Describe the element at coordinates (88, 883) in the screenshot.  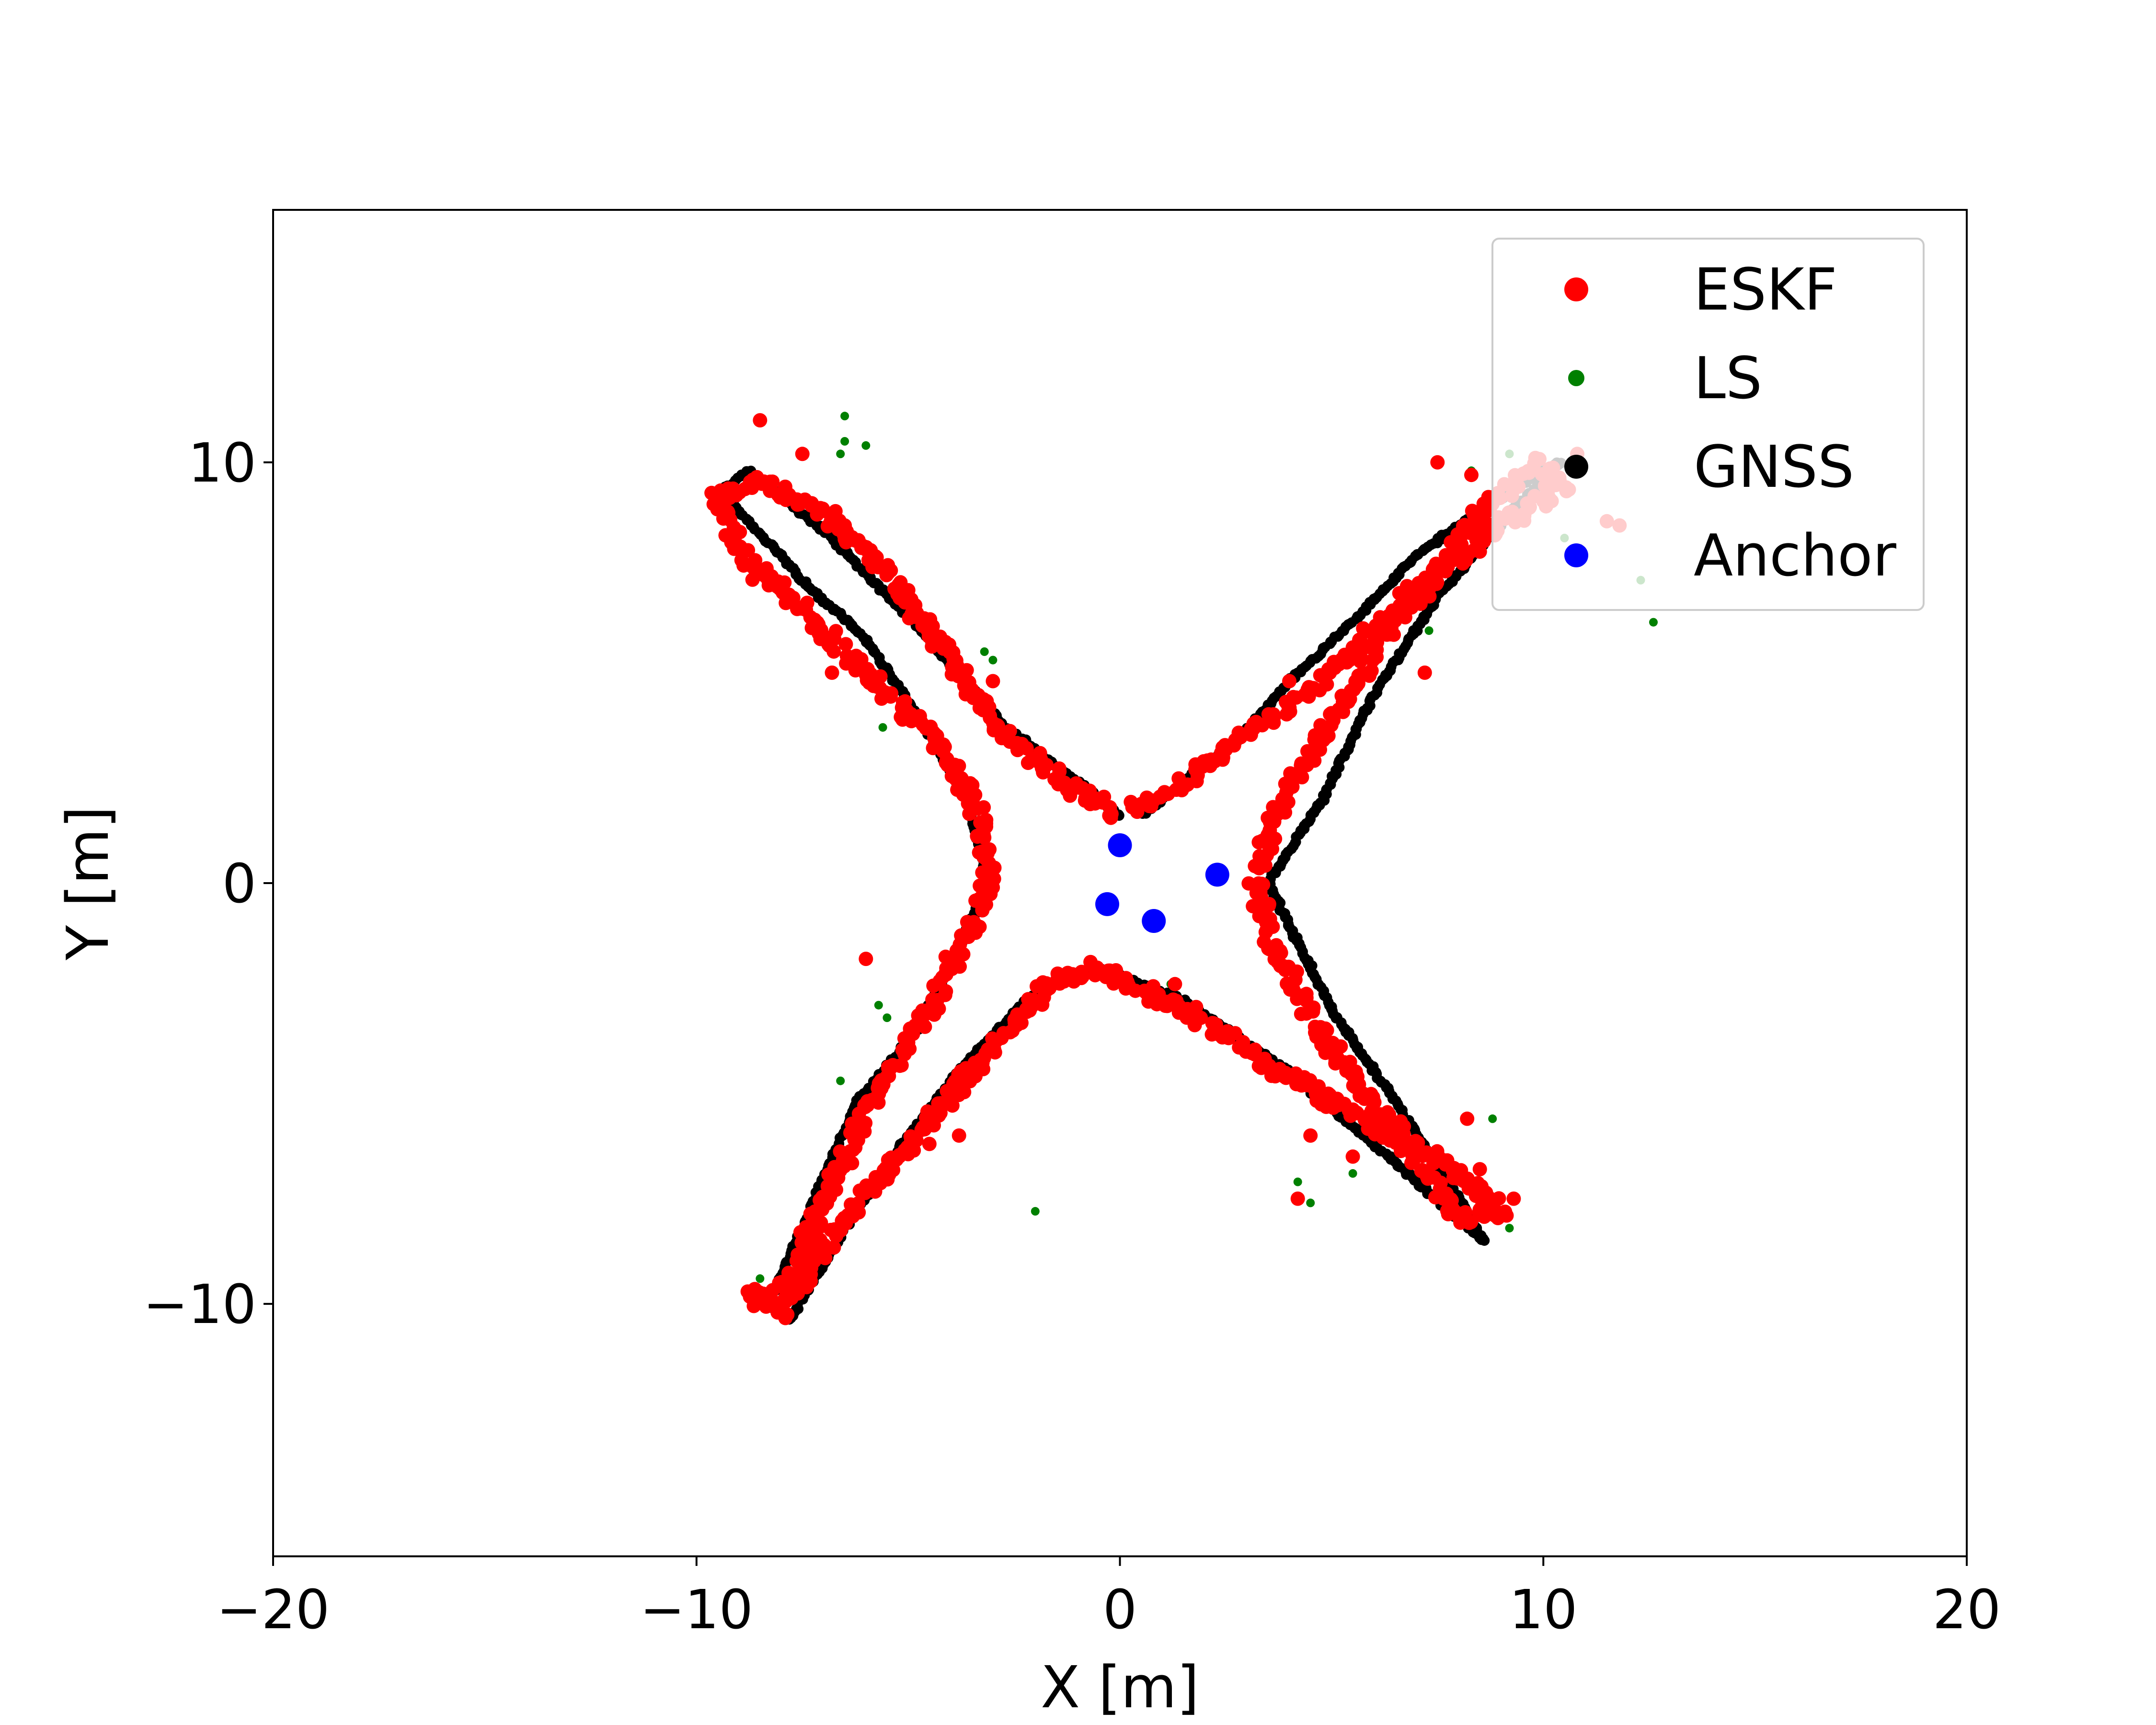
I see `y-axis-label: Y [m]` at that location.